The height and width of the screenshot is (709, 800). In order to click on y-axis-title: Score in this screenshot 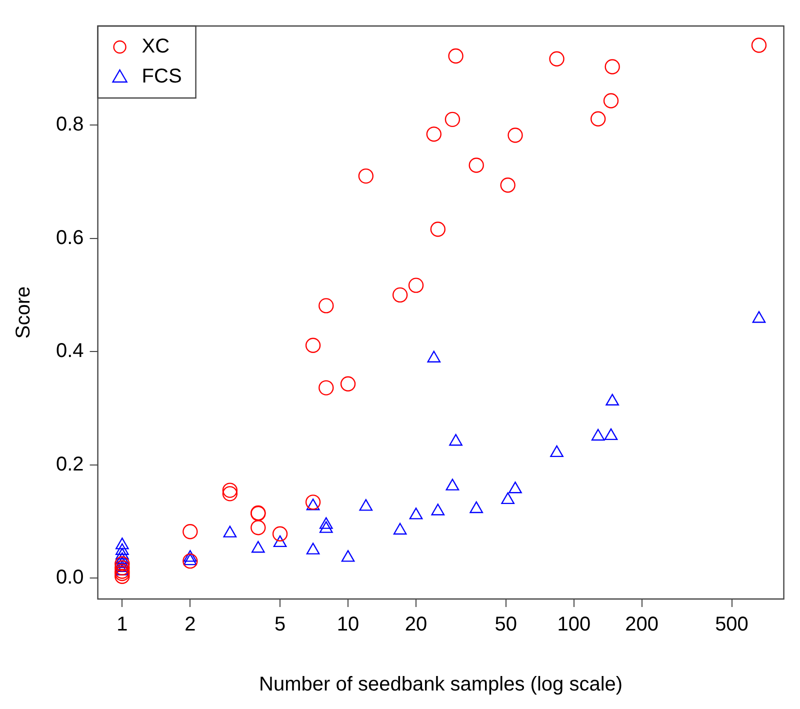, I will do `click(23, 312)`.